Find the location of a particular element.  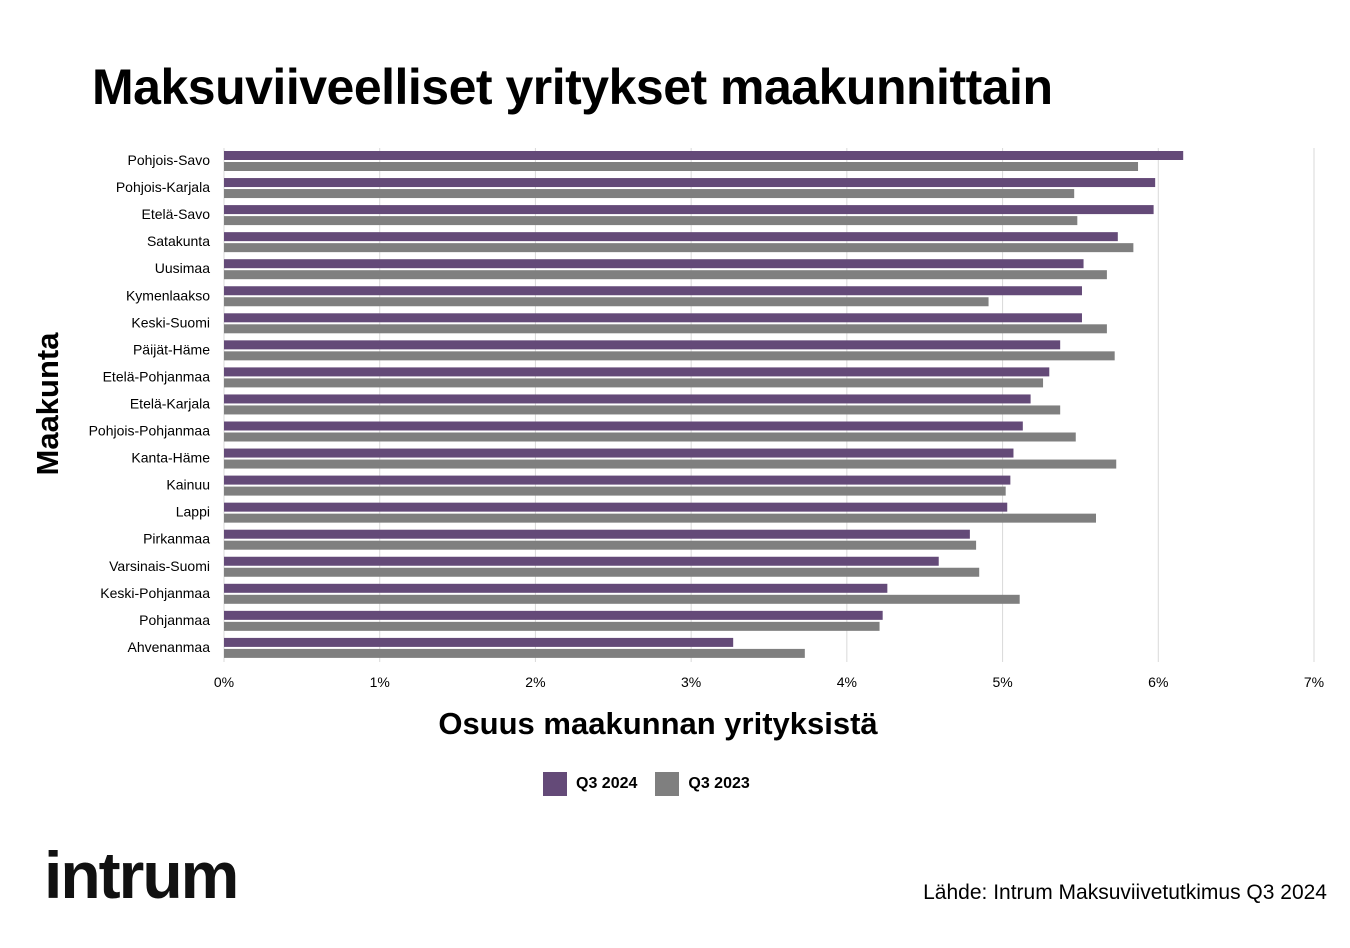

y-tick-label: Satakunta is located at coordinates (178, 241).